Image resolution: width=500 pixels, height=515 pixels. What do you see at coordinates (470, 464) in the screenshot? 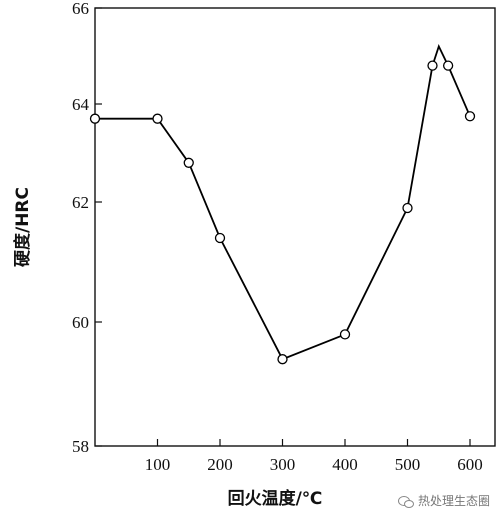
I see `x-tick-label: 600` at bounding box center [470, 464].